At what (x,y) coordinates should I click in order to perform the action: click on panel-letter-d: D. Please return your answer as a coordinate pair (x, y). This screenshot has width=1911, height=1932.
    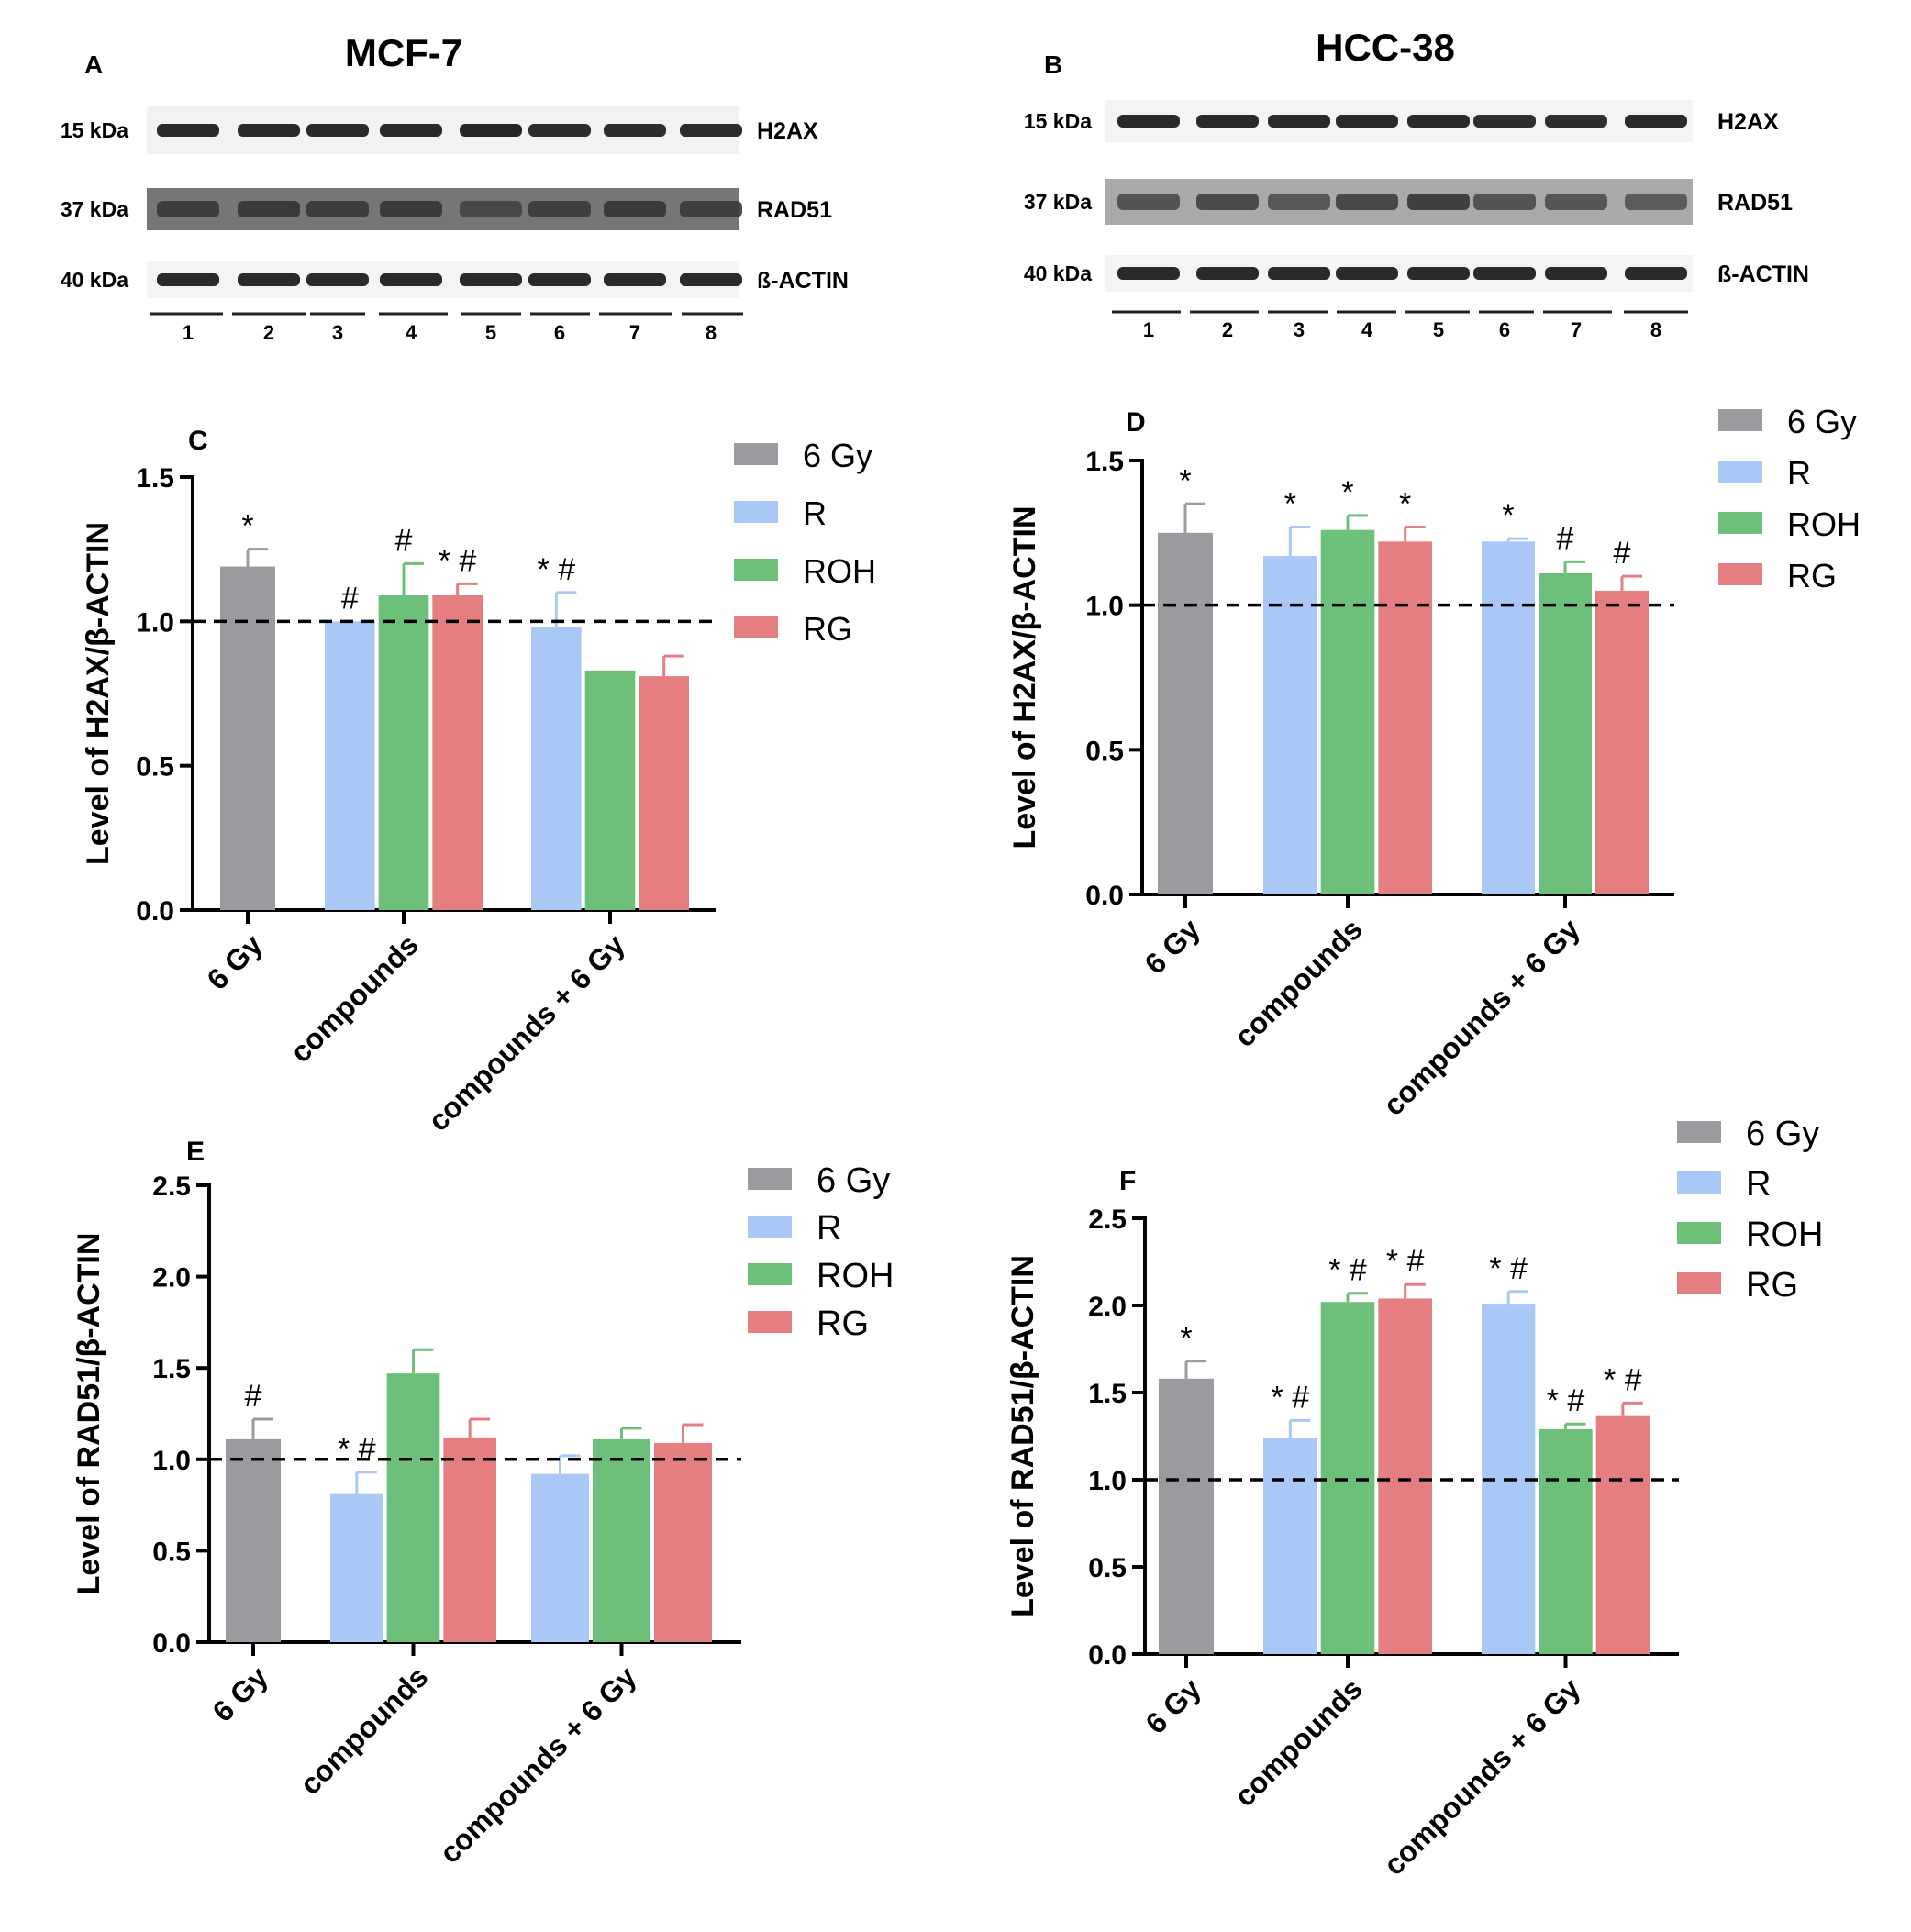
    Looking at the image, I should click on (1136, 422).